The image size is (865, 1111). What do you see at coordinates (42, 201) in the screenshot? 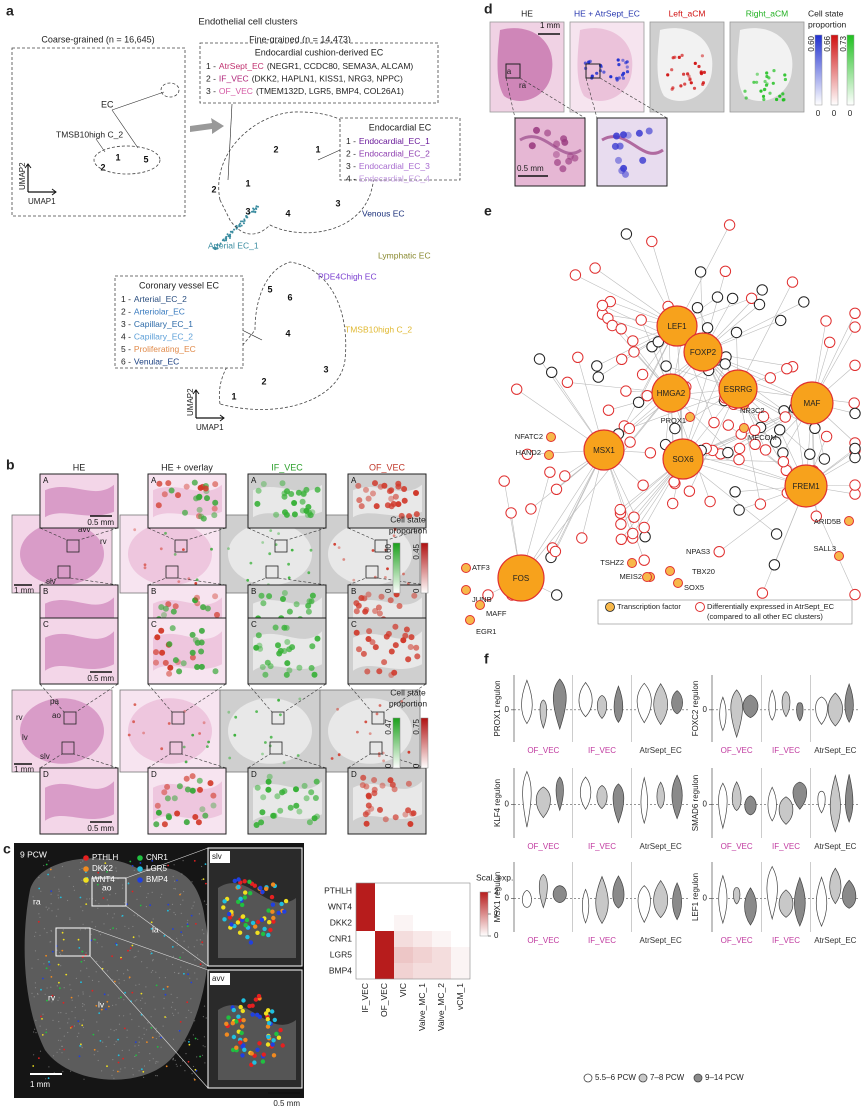
I see `label: UMAP1` at bounding box center [42, 201].